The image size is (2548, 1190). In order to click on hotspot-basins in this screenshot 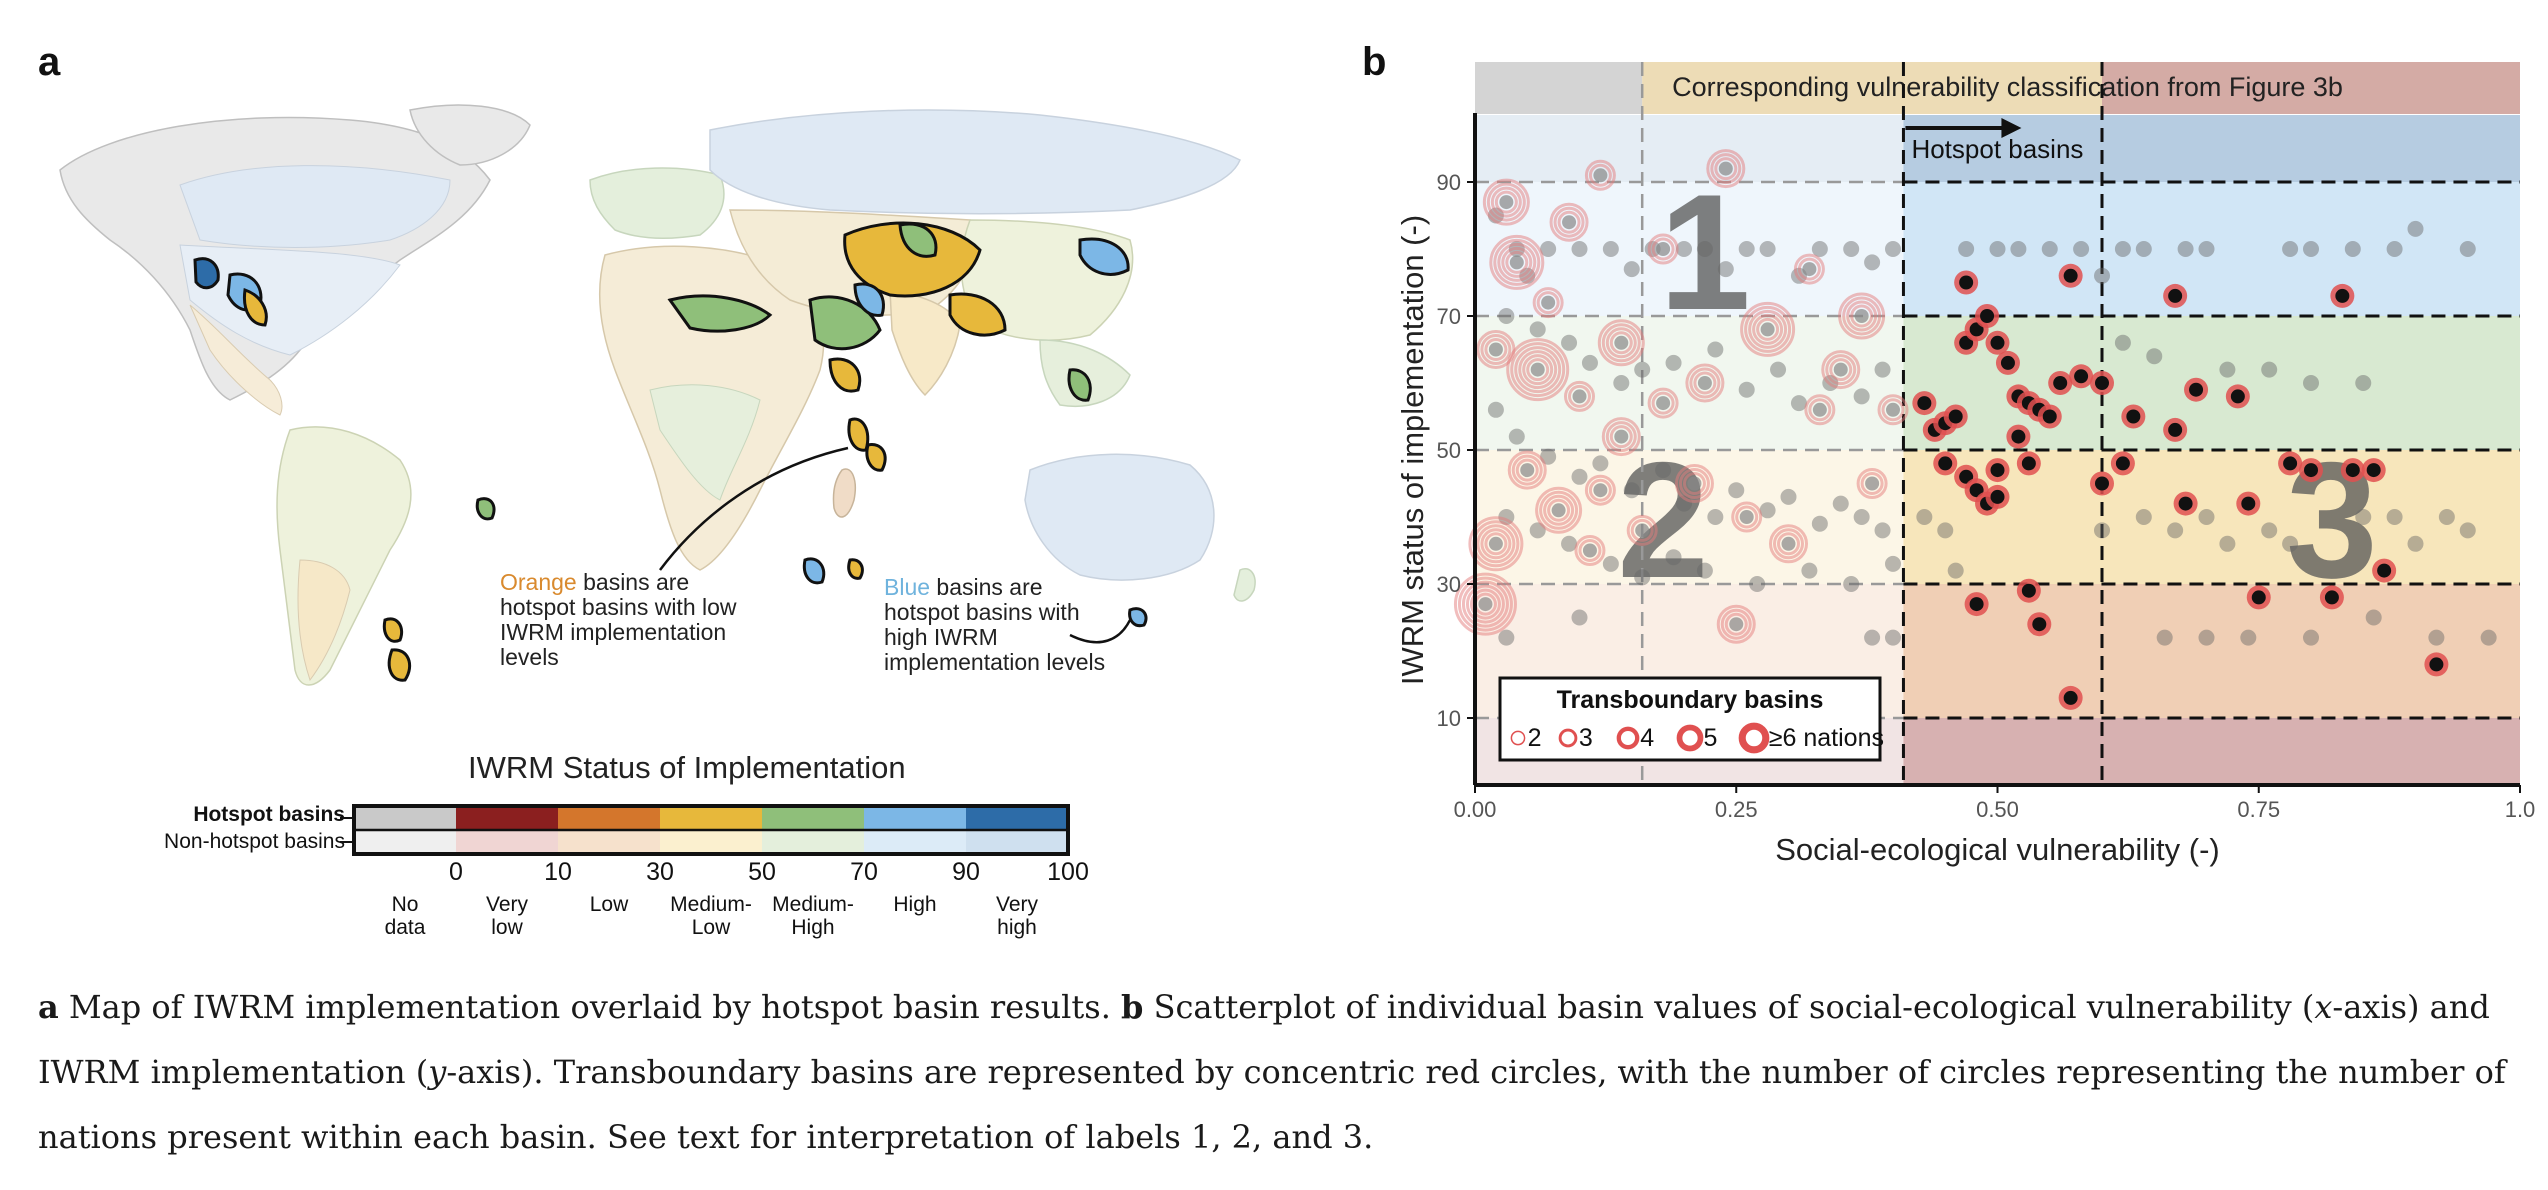, I will do `click(670, 451)`.